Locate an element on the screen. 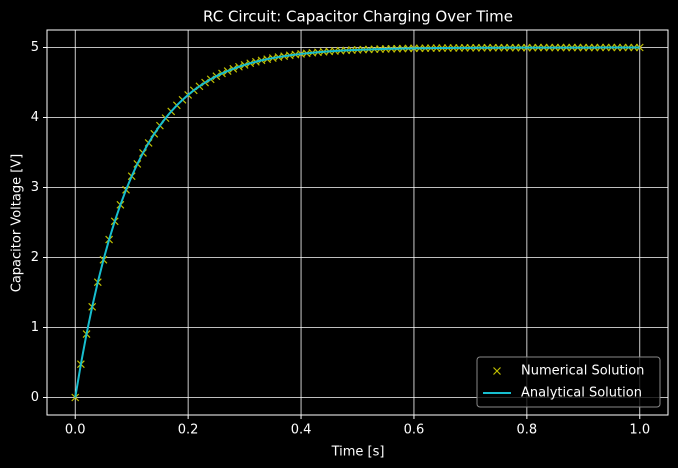 The height and width of the screenshot is (468, 678). legend-label: Numerical Solution is located at coordinates (582, 371).